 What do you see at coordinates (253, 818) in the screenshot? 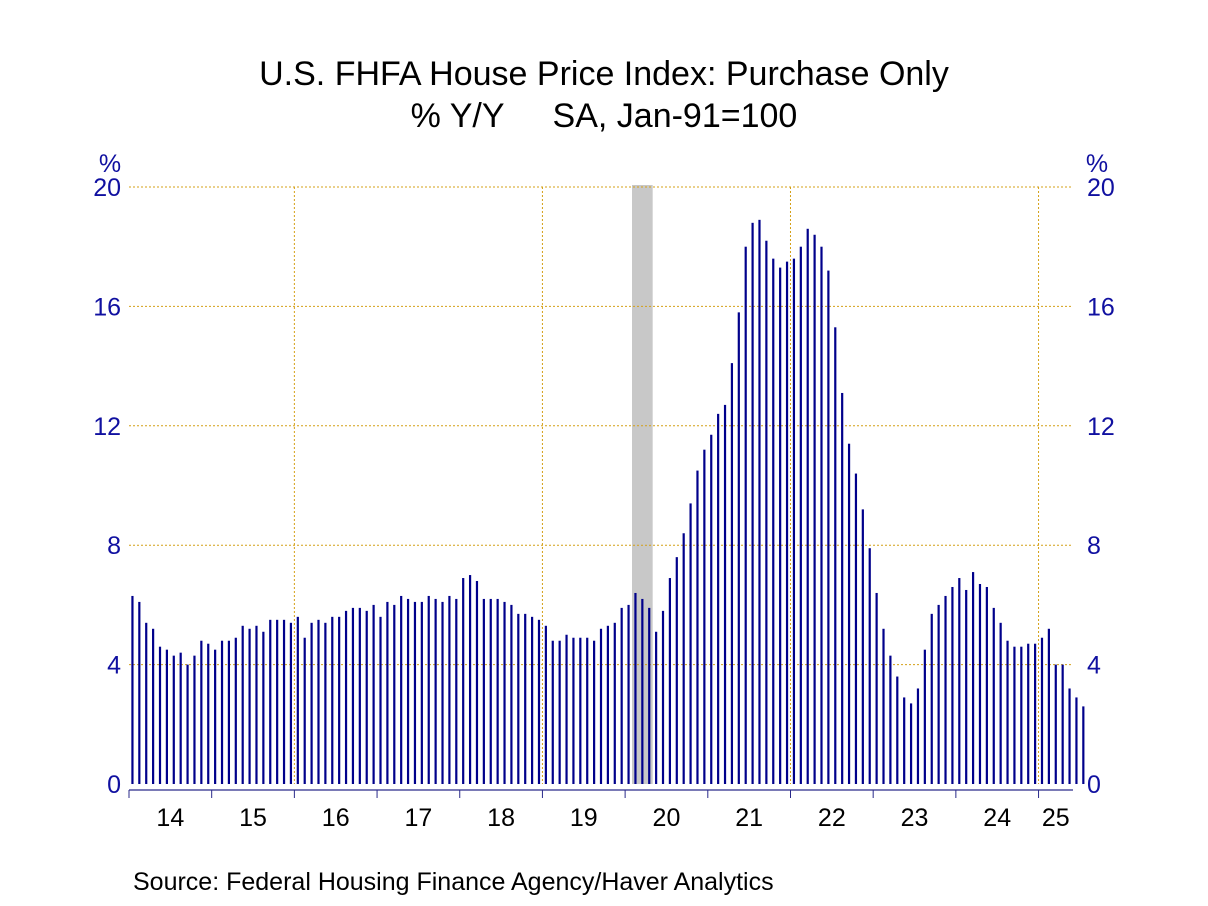
I see `x-tick-label: 15` at bounding box center [253, 818].